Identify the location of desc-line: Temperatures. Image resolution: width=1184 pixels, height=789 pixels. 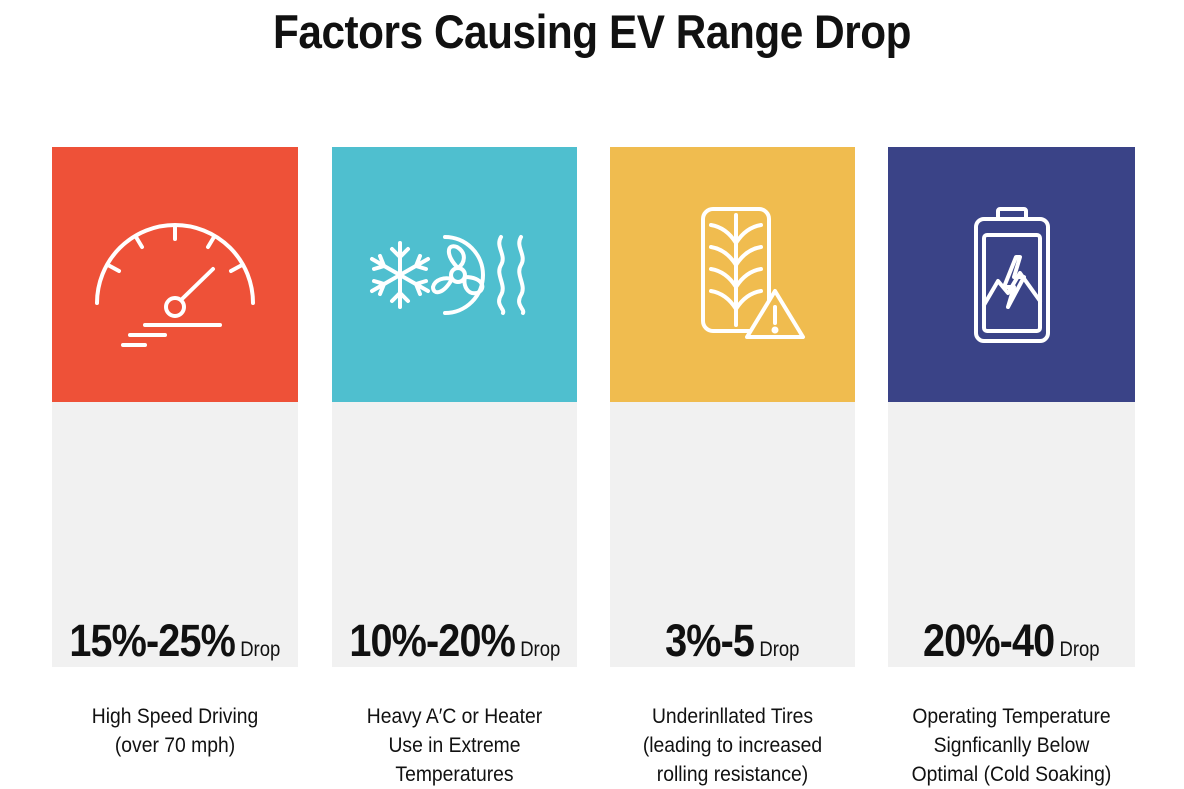
(454, 774).